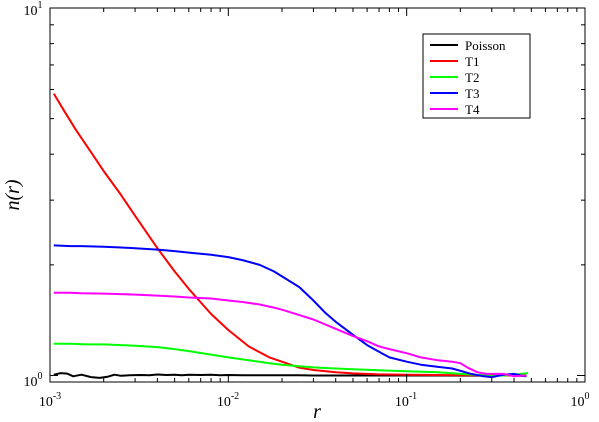 The width and height of the screenshot is (599, 422). I want to click on series-line-t2, so click(291, 359).